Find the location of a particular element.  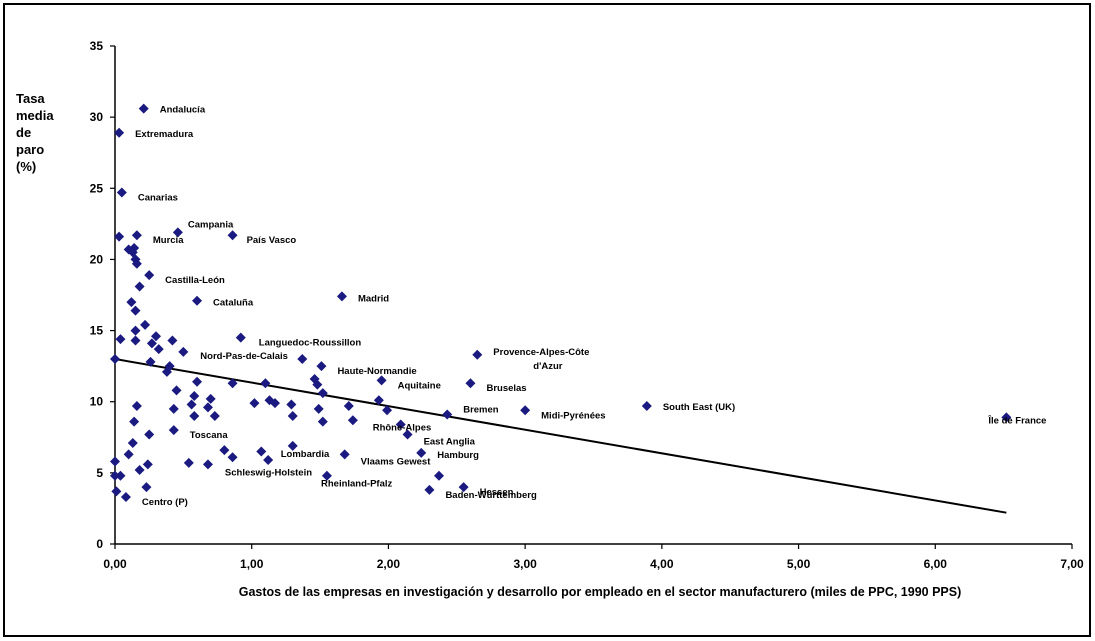

point-label-catalu-a: Cataluña is located at coordinates (233, 303).